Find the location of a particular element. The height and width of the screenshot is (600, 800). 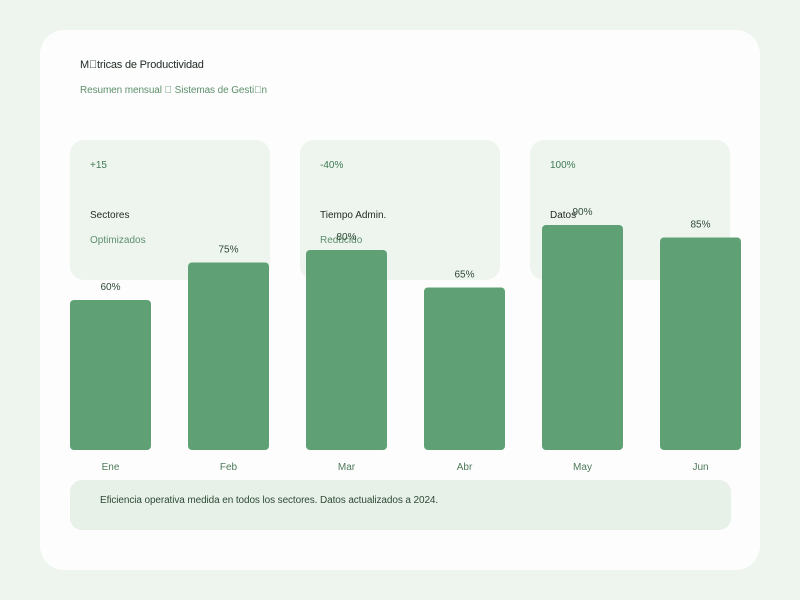

stat-label: Tiempo Admin. is located at coordinates (353, 215).